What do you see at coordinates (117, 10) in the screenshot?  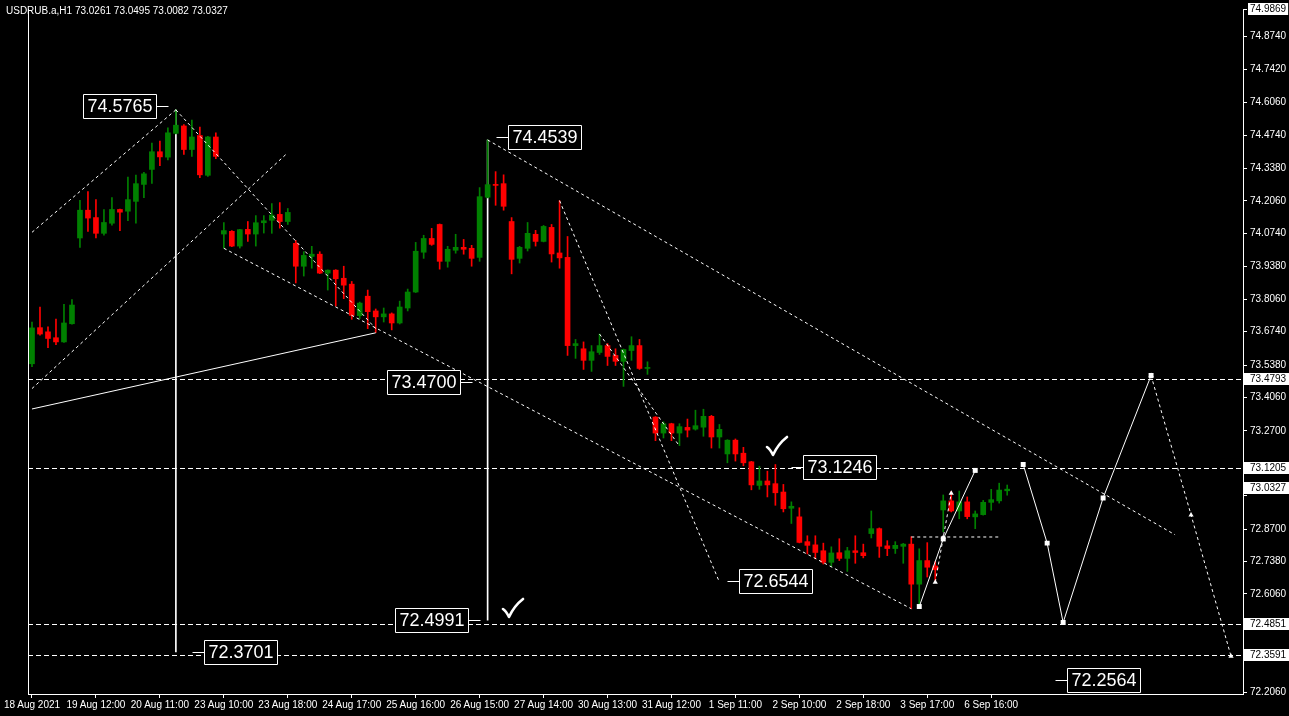 I see `chart-title: USDRUB.a,H1 73.0261 73.0495 73.0082 73.0327` at bounding box center [117, 10].